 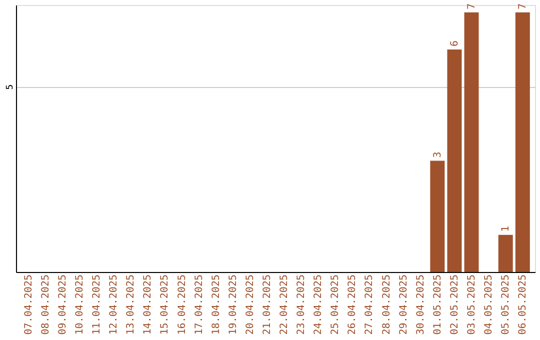 What do you see at coordinates (302, 304) in the screenshot?
I see `x-tick-label: 23.04.2025` at bounding box center [302, 304].